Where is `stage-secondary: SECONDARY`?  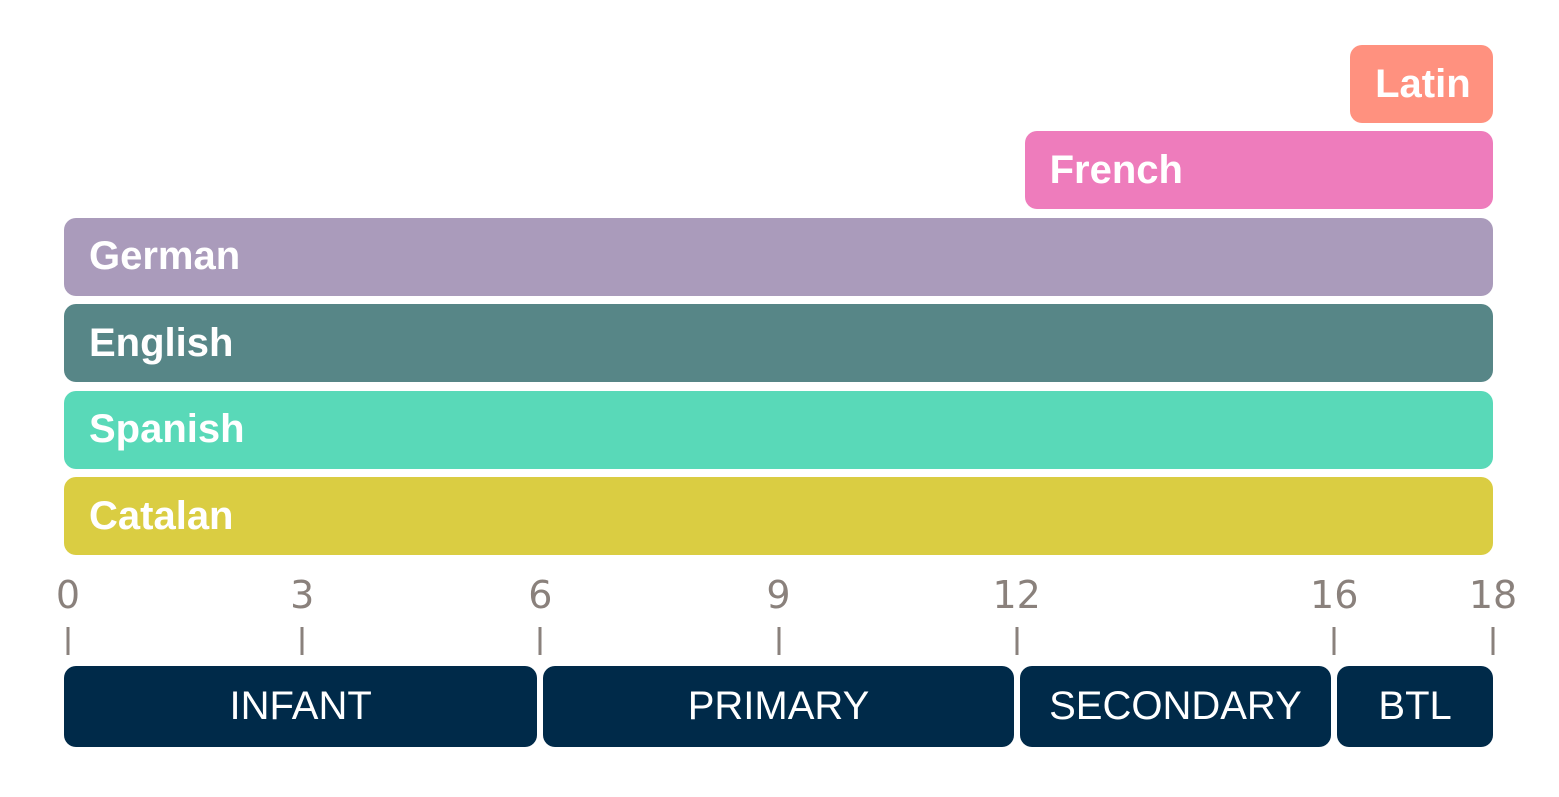 stage-secondary: SECONDARY is located at coordinates (1175, 706).